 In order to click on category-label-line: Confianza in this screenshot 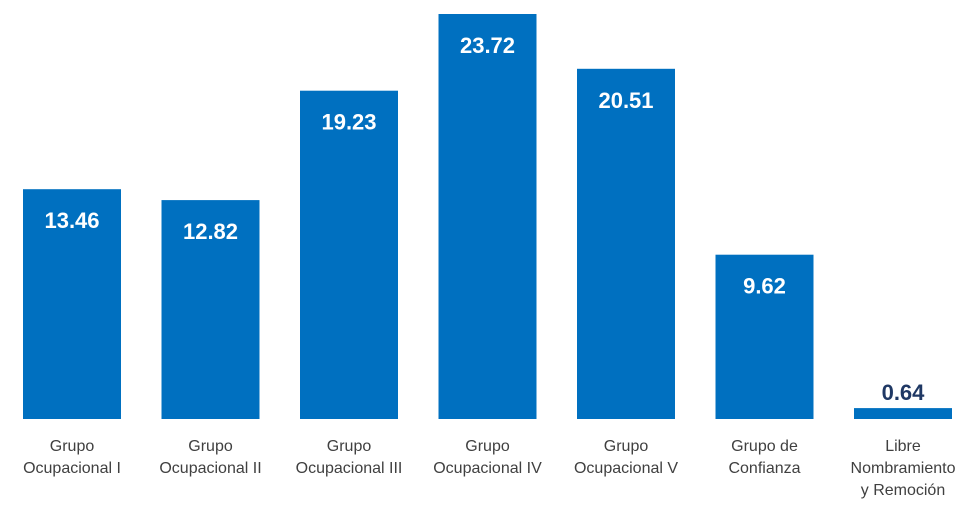, I will do `click(764, 468)`.